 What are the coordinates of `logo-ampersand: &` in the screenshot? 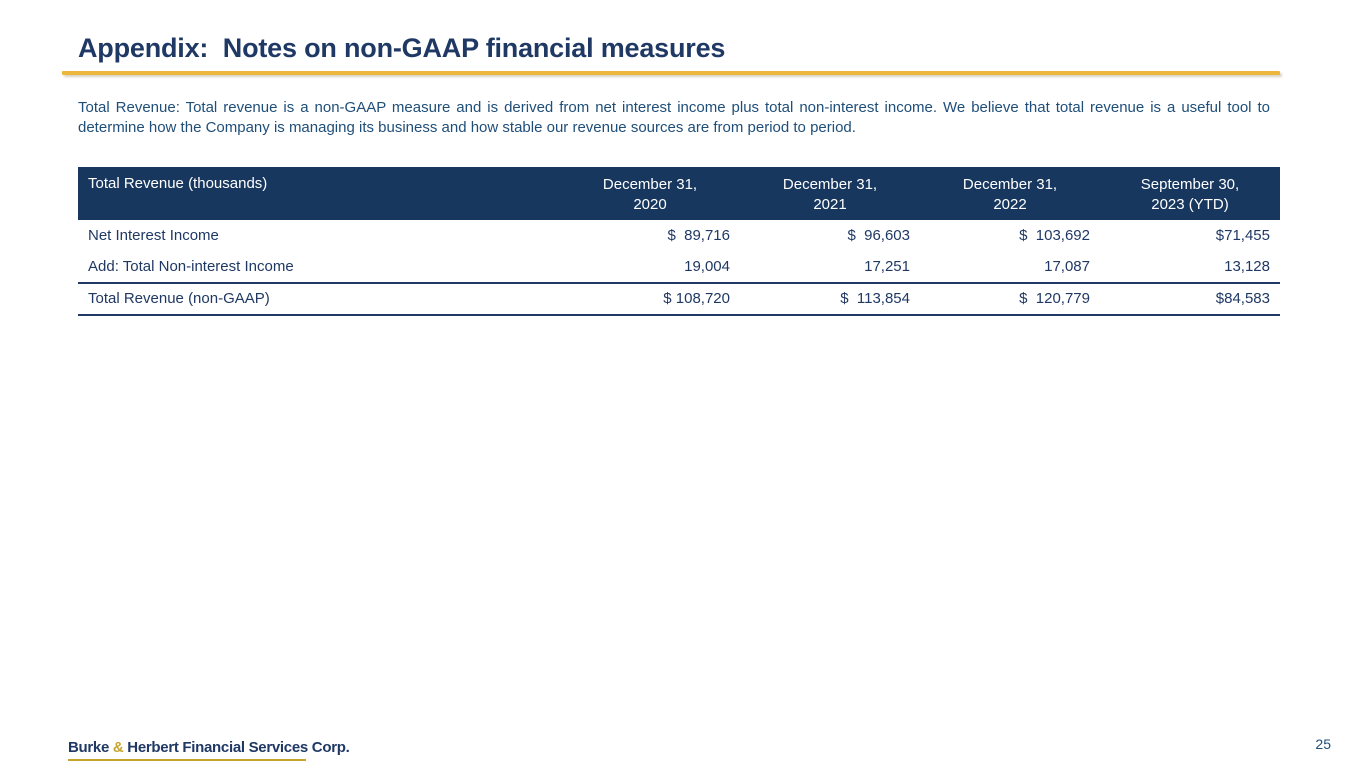 It's located at (118, 747).